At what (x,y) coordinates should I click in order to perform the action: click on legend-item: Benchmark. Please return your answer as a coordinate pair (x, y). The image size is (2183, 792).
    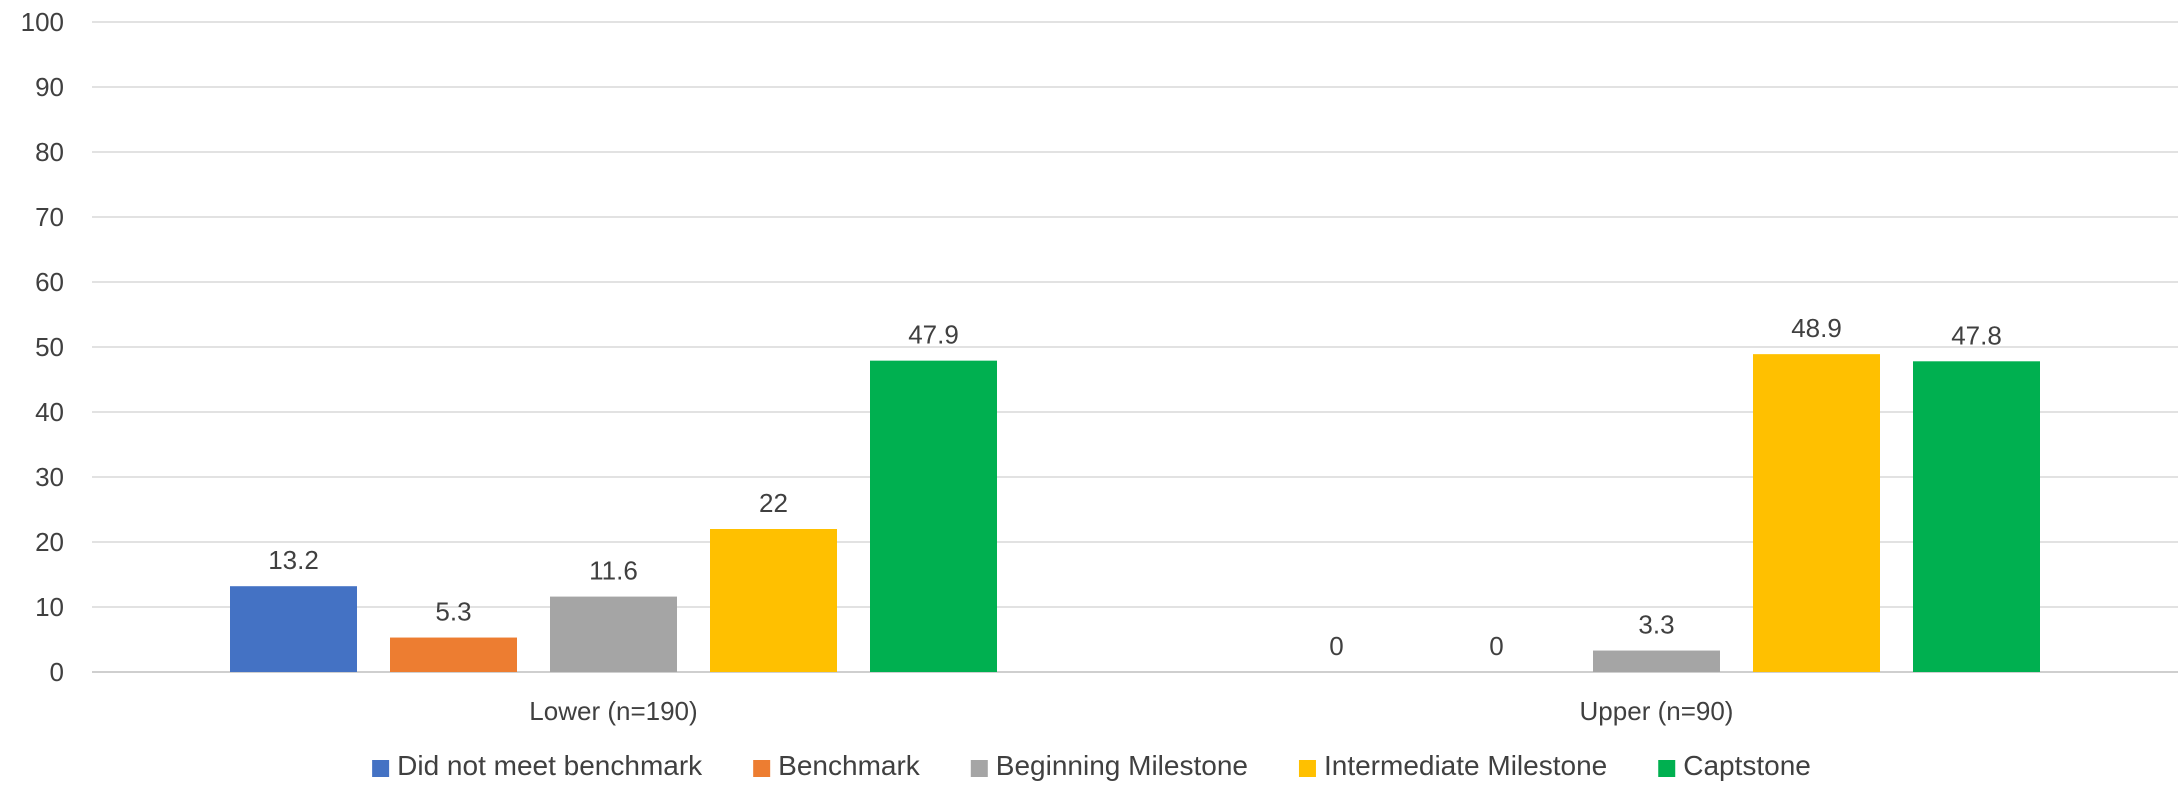
    Looking at the image, I should click on (837, 765).